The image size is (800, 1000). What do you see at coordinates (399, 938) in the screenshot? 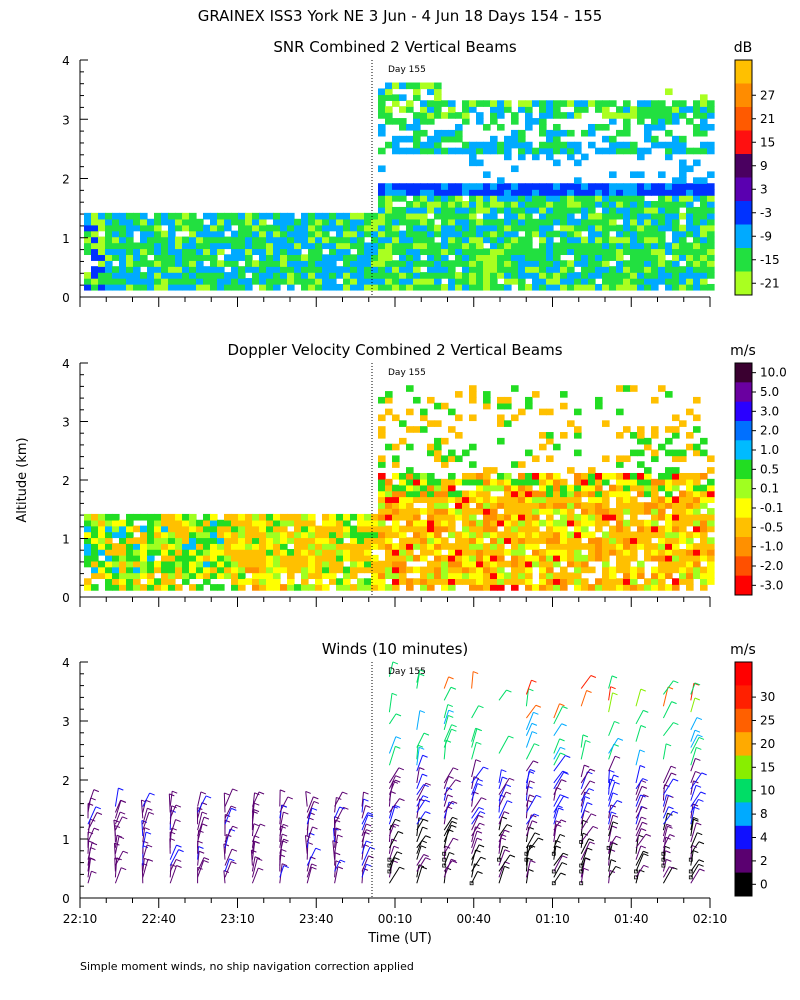
I see `x-axis-label: Time (UT)` at bounding box center [399, 938].